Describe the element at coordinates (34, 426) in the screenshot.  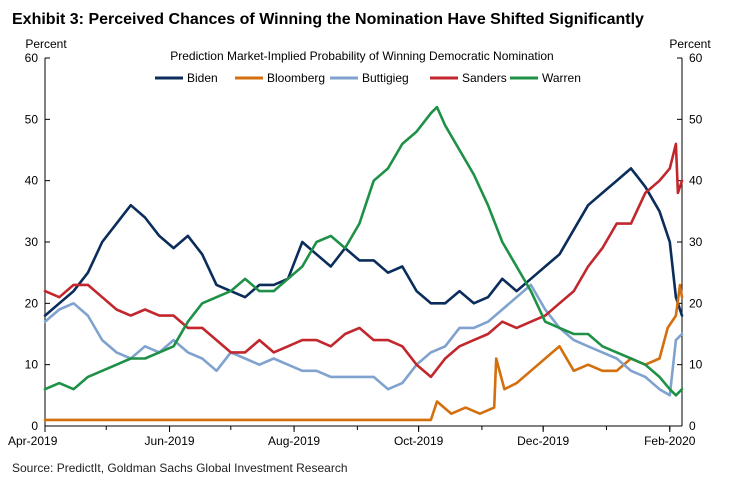
I see `left-tick-label: 0` at that location.